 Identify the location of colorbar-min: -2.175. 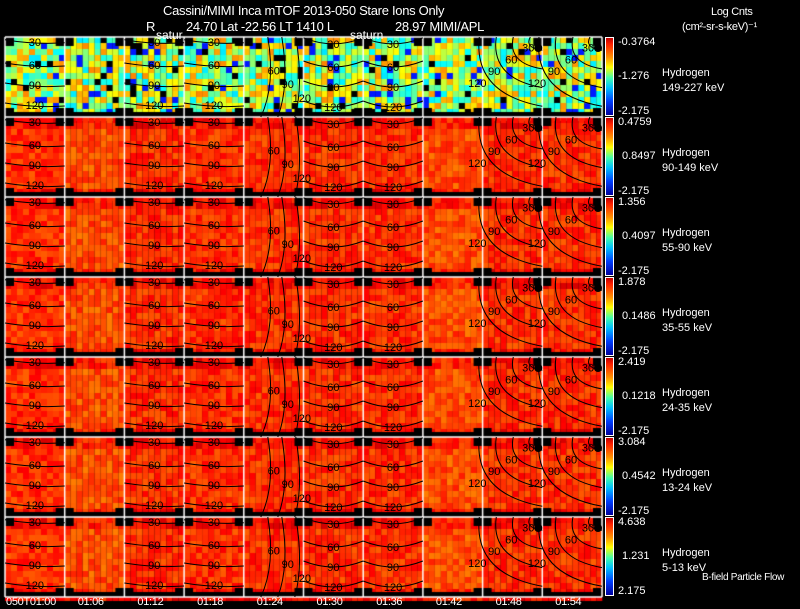
(634, 271).